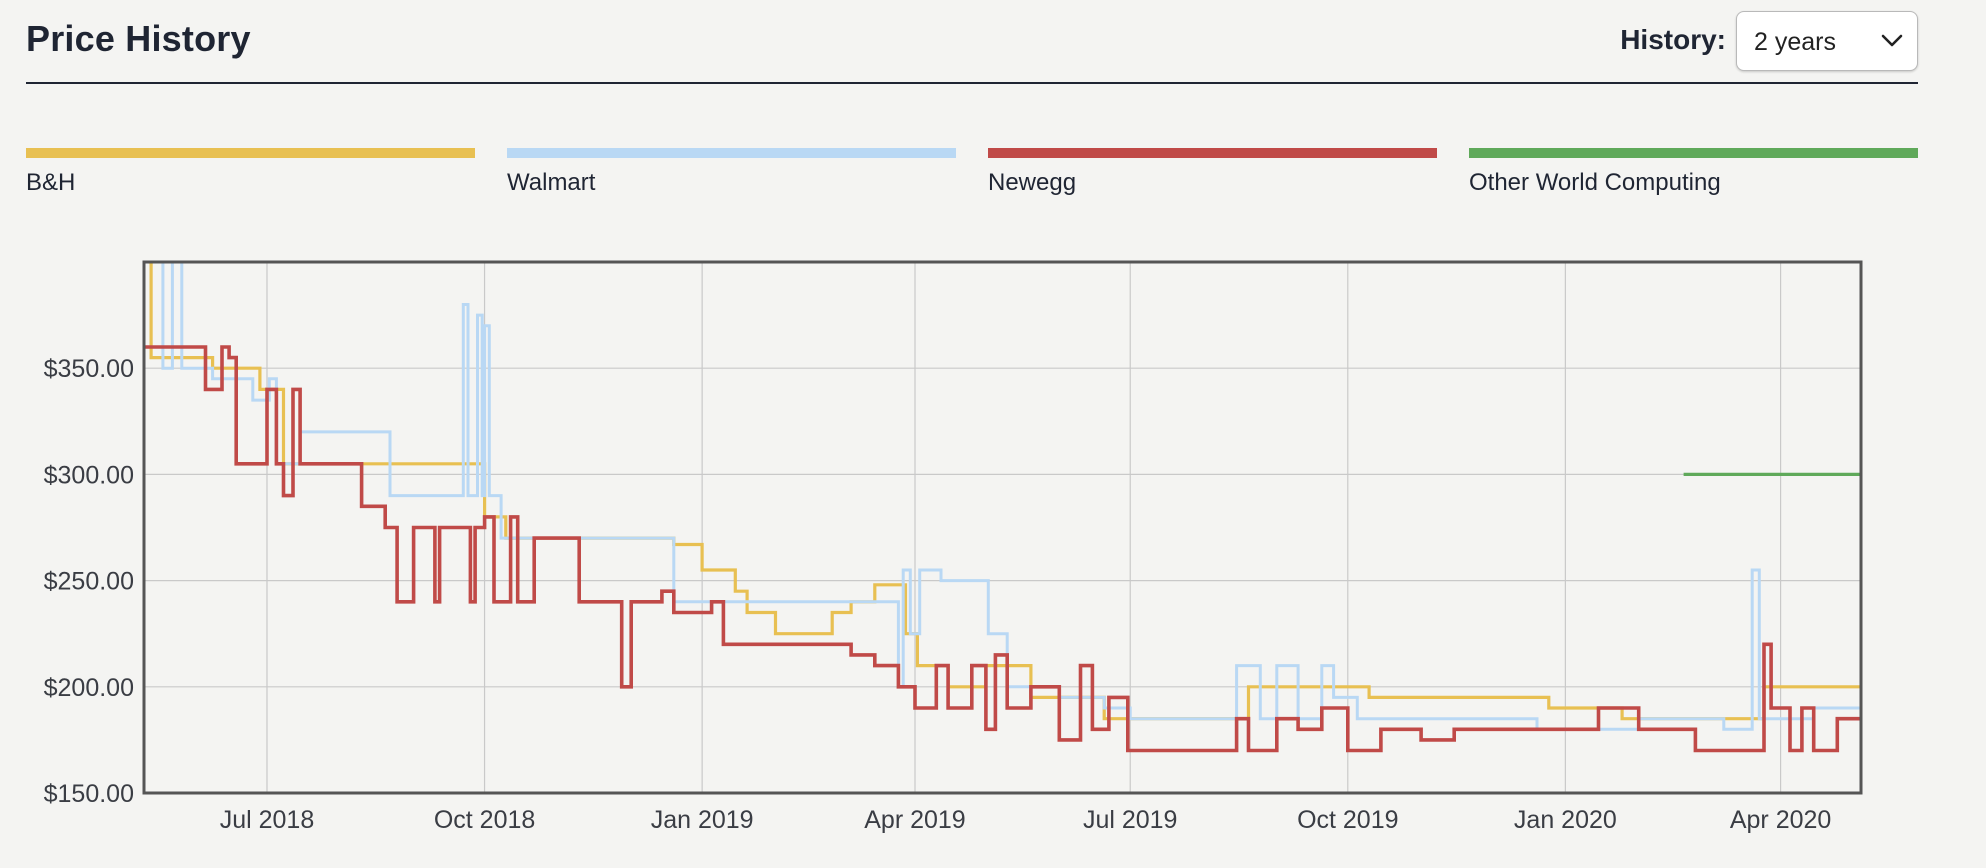 The height and width of the screenshot is (868, 1986). Describe the element at coordinates (702, 820) in the screenshot. I see `x-tick-label: Jan 2019` at that location.